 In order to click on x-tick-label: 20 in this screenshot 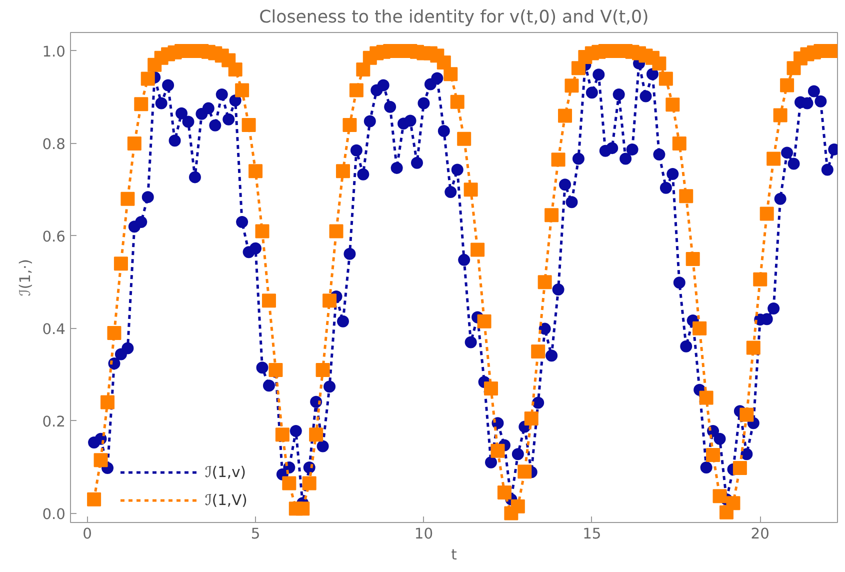, I will do `click(760, 534)`.